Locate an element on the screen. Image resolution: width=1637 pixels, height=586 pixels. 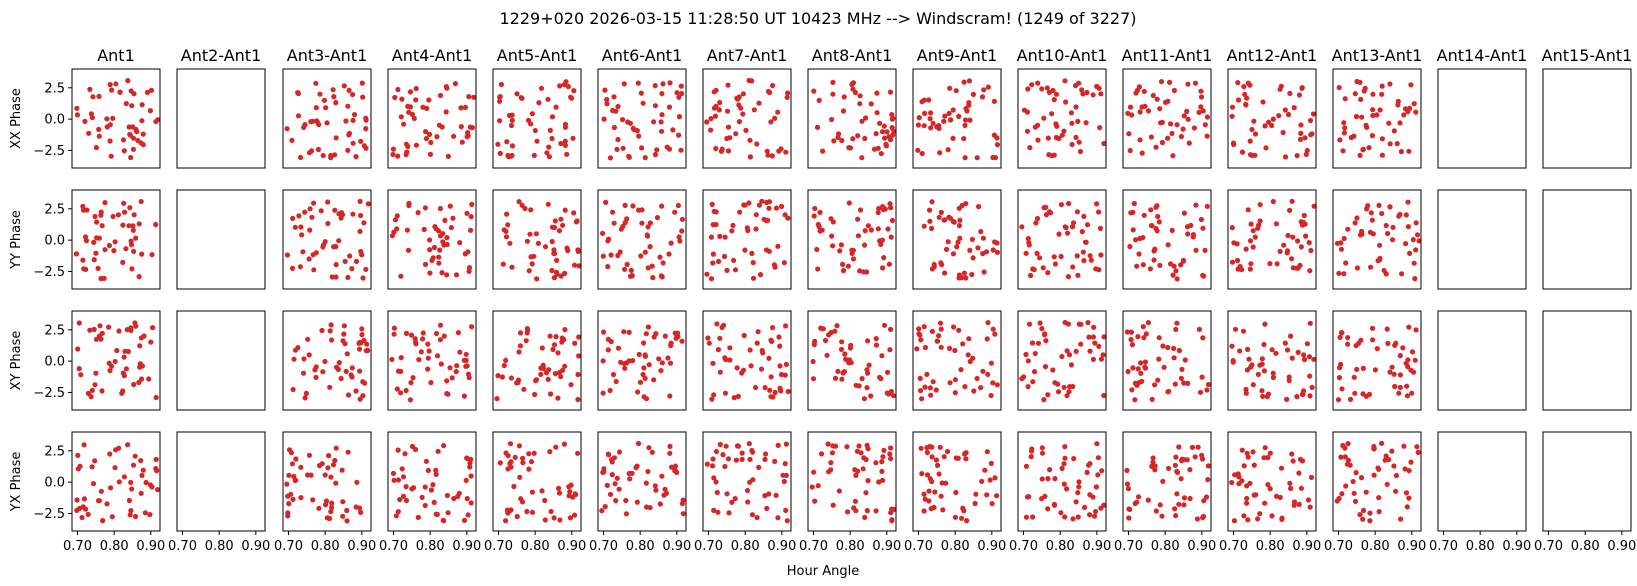
axes-frame is located at coordinates (221, 481).